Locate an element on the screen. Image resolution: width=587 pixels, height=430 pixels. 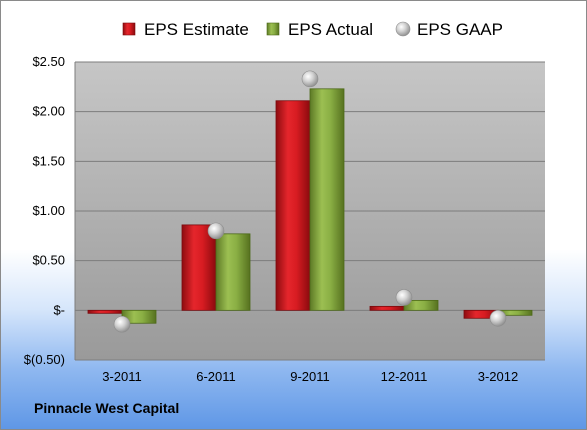
y-tick-label: $2.50 is located at coordinates (48, 61).